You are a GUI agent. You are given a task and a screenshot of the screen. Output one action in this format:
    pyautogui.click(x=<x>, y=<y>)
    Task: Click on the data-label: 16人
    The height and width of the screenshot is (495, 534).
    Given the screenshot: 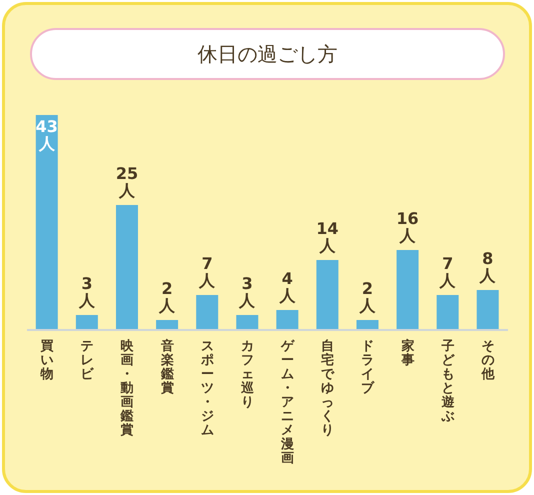 What is the action you would take?
    pyautogui.click(x=407, y=227)
    